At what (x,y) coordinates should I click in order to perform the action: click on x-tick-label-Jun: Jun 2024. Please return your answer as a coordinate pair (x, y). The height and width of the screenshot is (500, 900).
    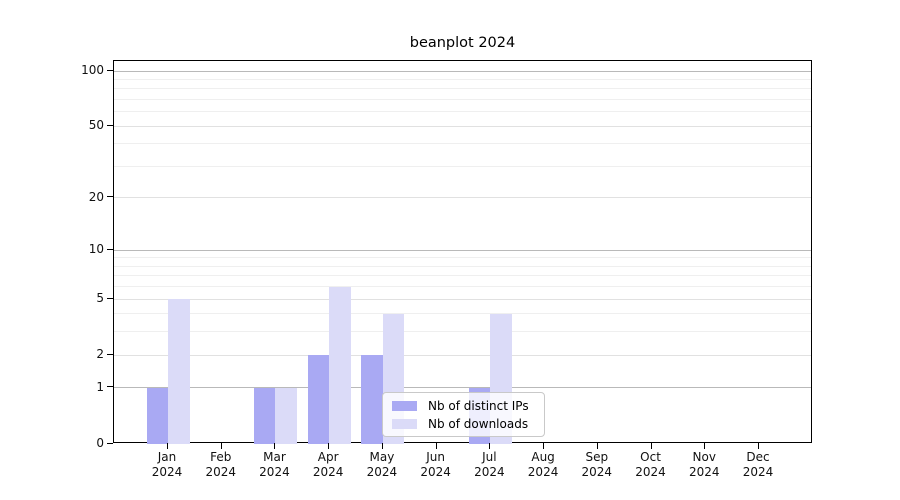
    Looking at the image, I should click on (435, 464).